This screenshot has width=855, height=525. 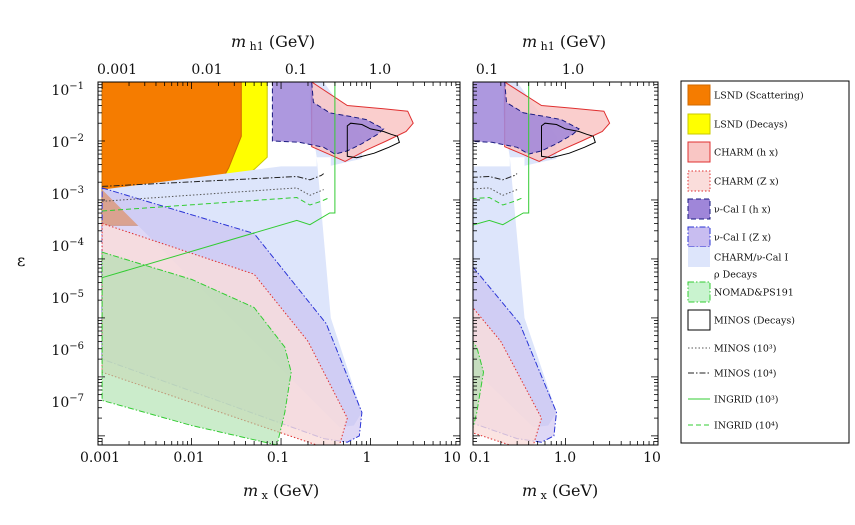 I want to click on legend-label: MINOS (Decays), so click(x=754, y=321).